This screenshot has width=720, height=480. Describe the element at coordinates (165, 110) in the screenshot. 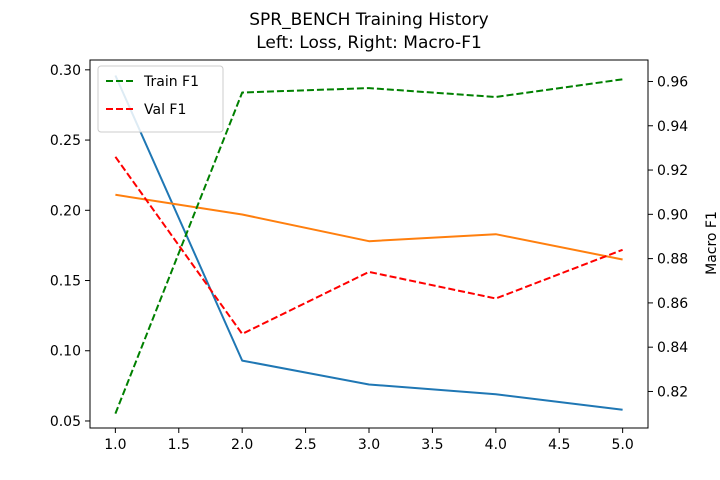

I see `legend-label: Val F1` at that location.